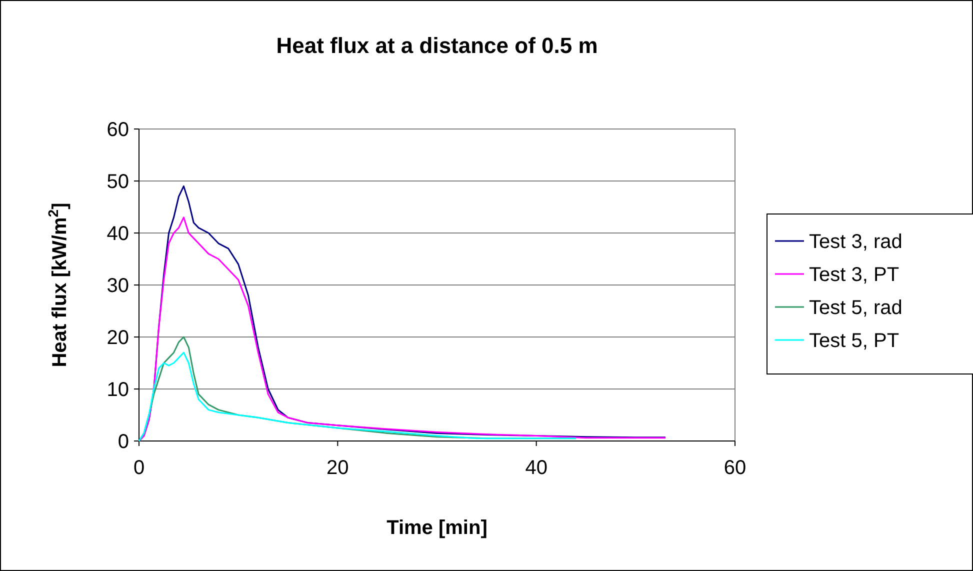  Describe the element at coordinates (123, 442) in the screenshot. I see `y-tick-label: 0` at that location.